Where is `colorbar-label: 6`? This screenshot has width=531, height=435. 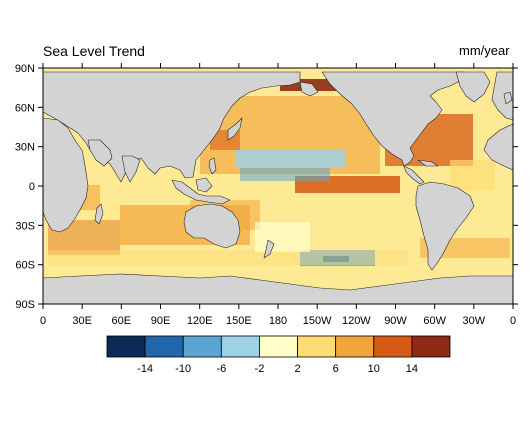
colorbar-label: 6 is located at coordinates (336, 369).